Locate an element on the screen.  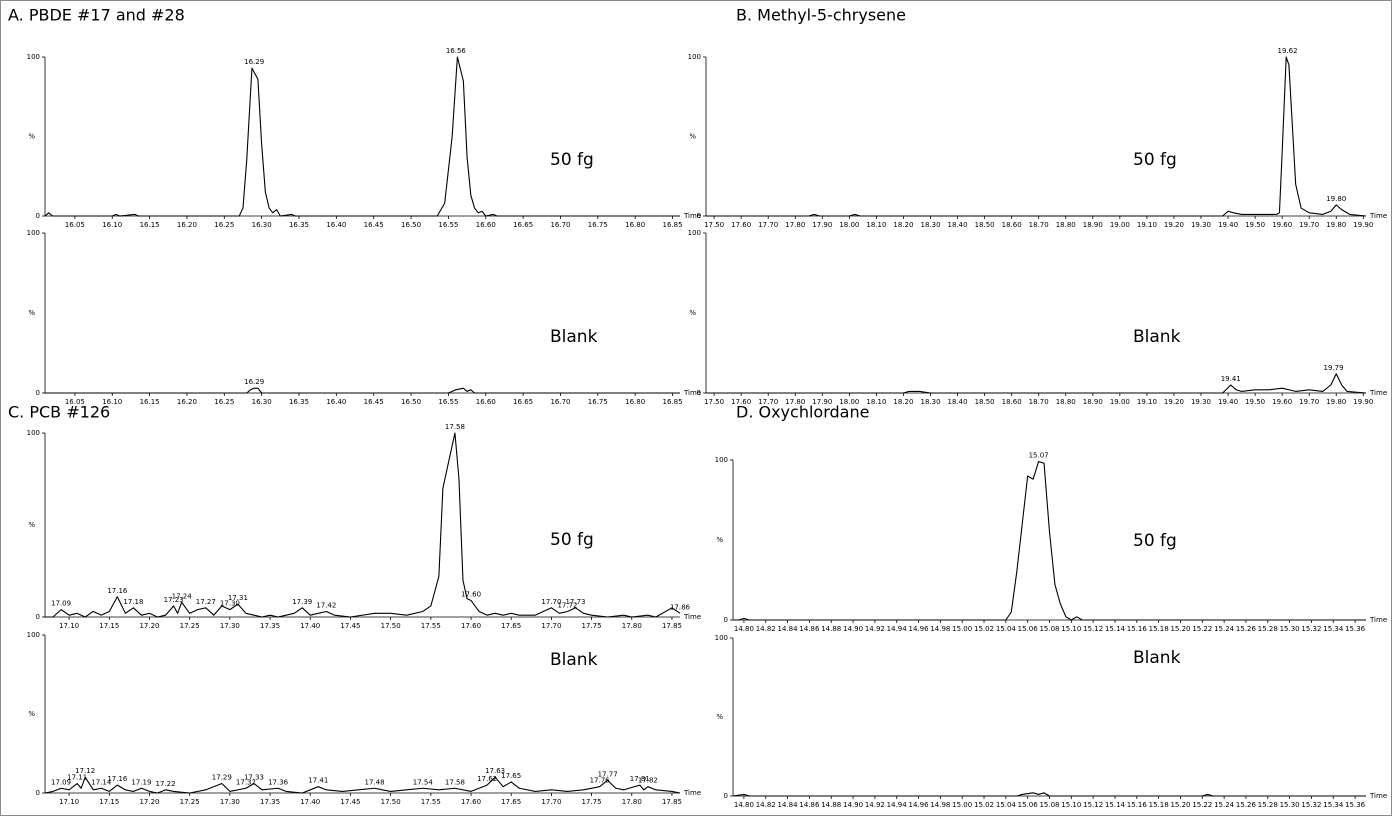
peak-label: 19.79 is located at coordinates (1334, 368).